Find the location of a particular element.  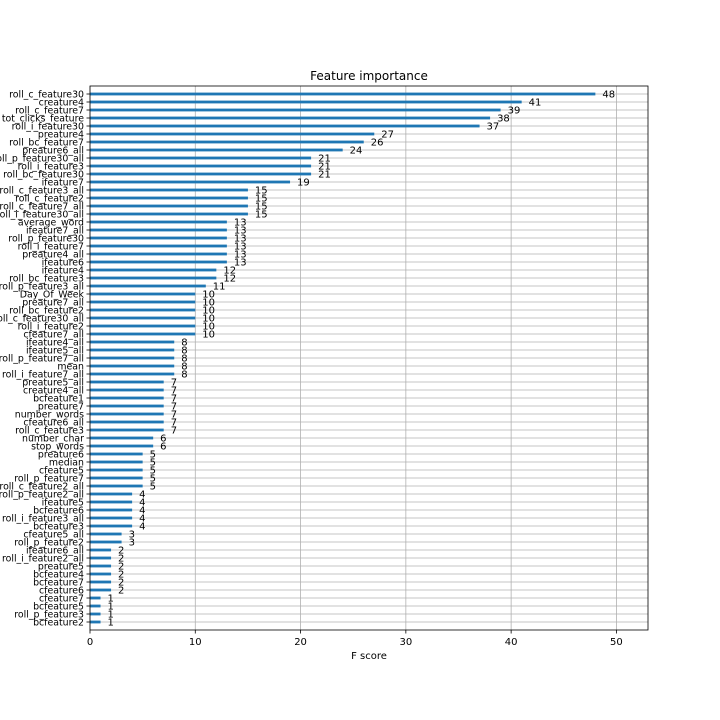

y-tick-label: bcfeature4 is located at coordinates (58, 574).